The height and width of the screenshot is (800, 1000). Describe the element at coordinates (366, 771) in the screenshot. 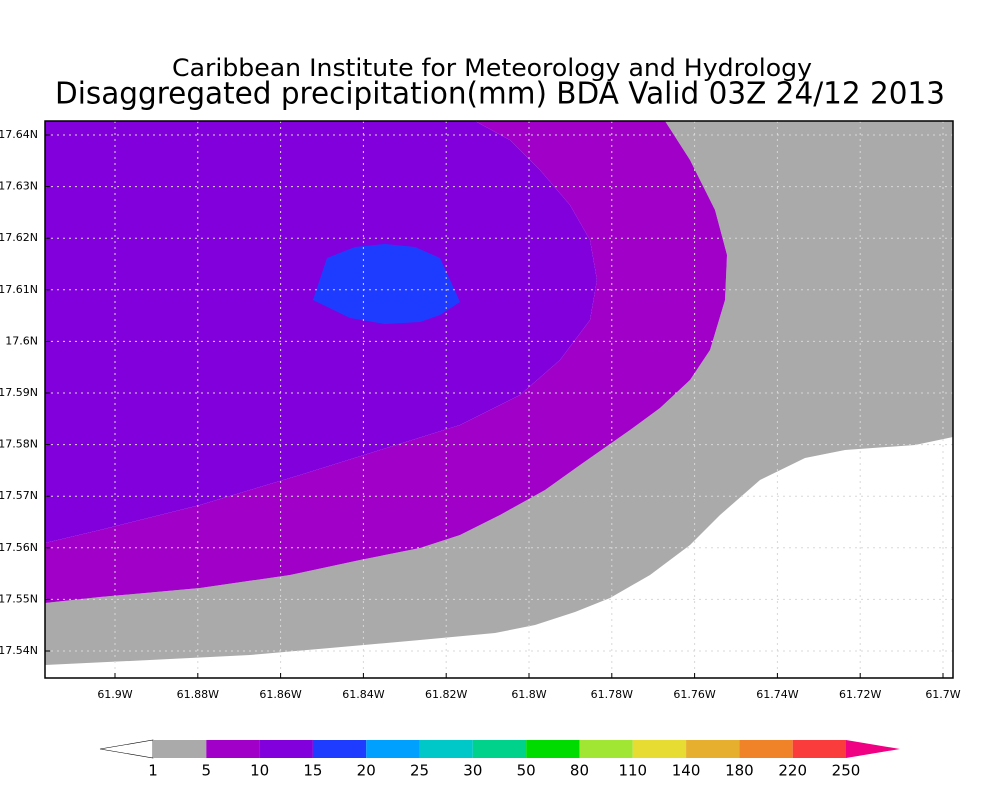

I see `colorbar-label: 20` at that location.